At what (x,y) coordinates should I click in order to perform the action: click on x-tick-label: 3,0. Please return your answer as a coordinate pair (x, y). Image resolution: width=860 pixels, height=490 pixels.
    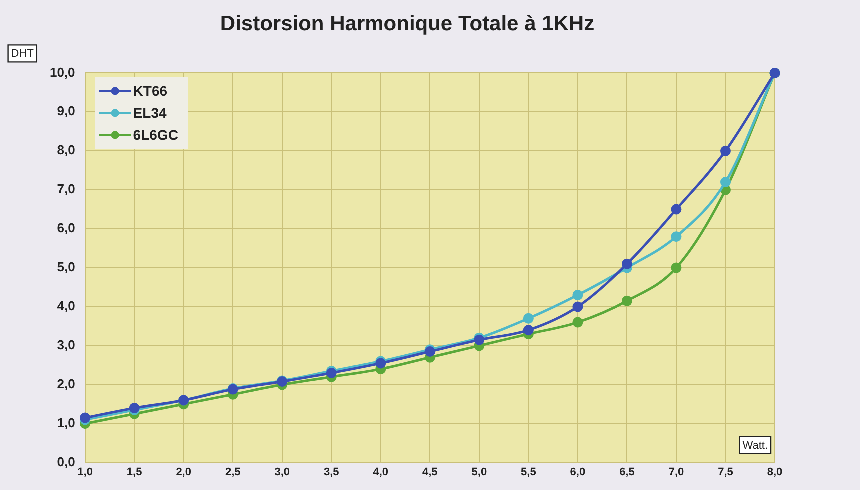
    Looking at the image, I should click on (282, 472).